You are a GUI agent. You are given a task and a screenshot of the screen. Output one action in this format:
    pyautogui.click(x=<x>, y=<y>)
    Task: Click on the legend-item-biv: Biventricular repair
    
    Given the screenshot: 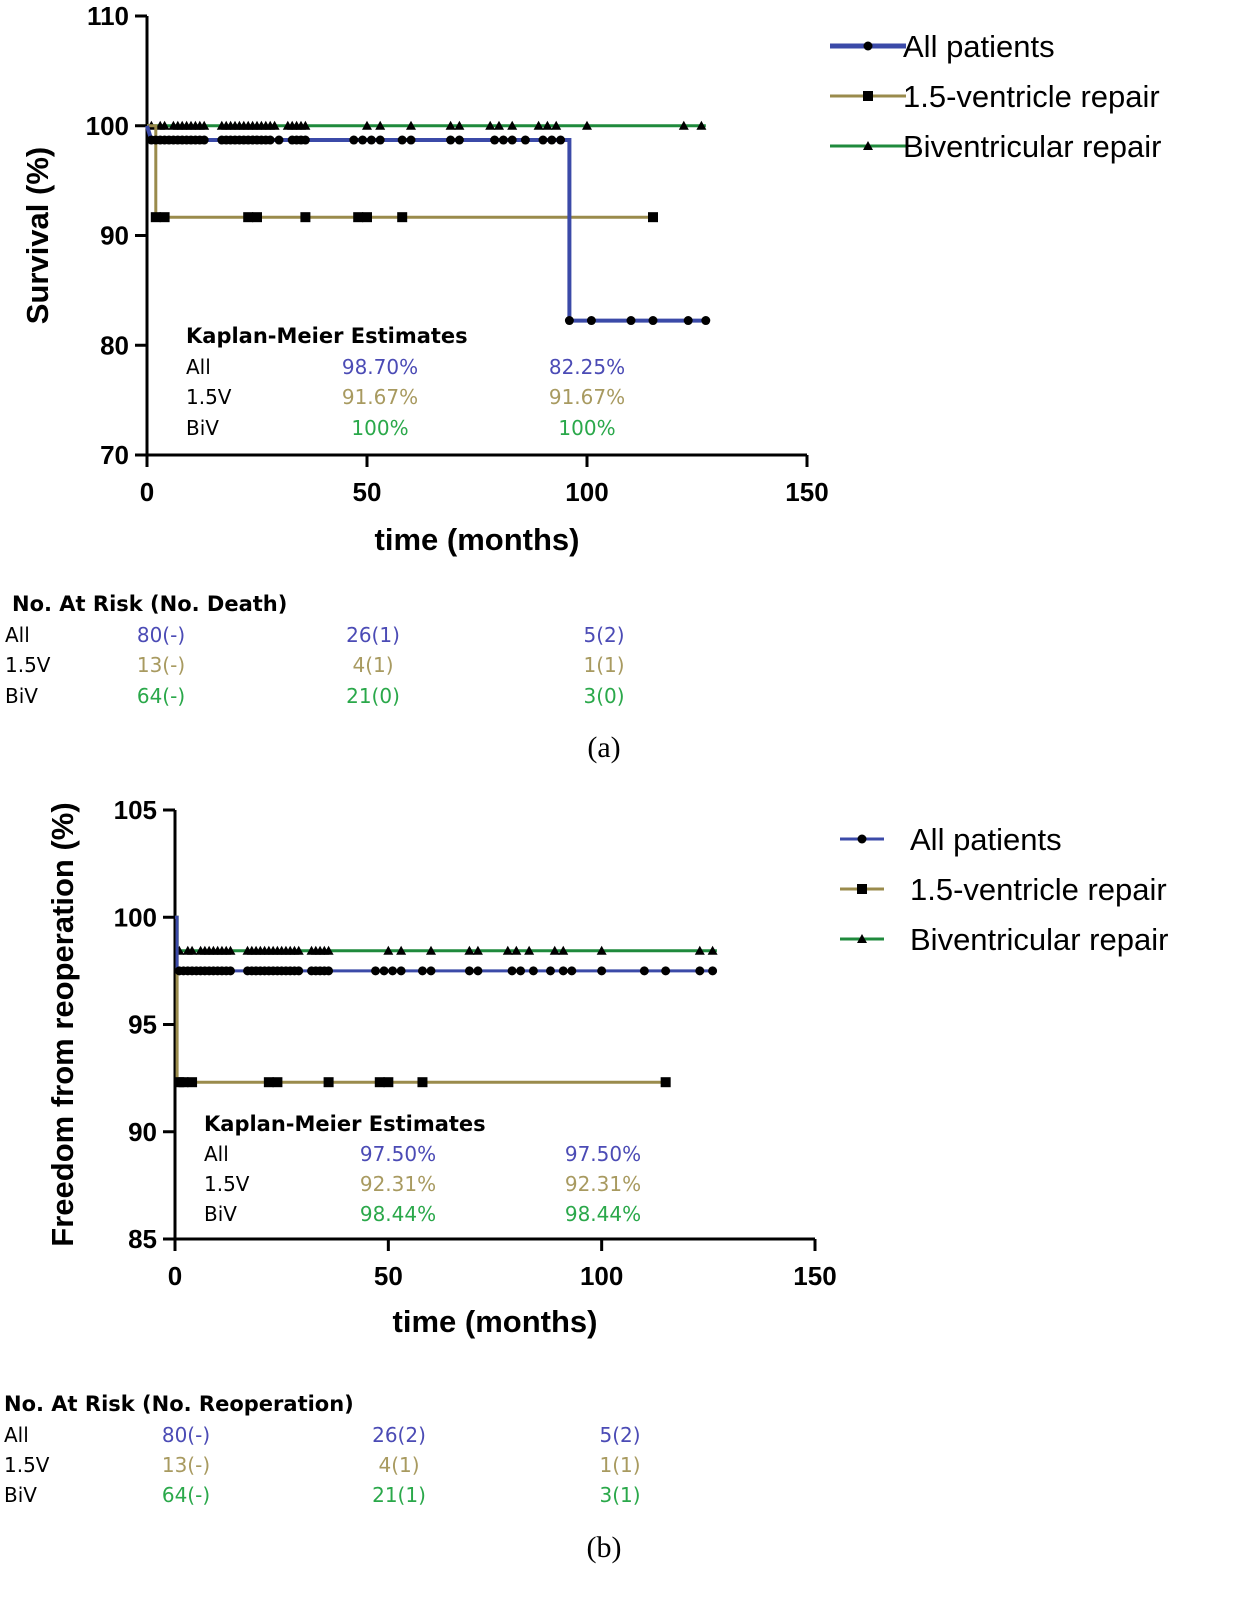 What is the action you would take?
    pyautogui.click(x=1004, y=939)
    